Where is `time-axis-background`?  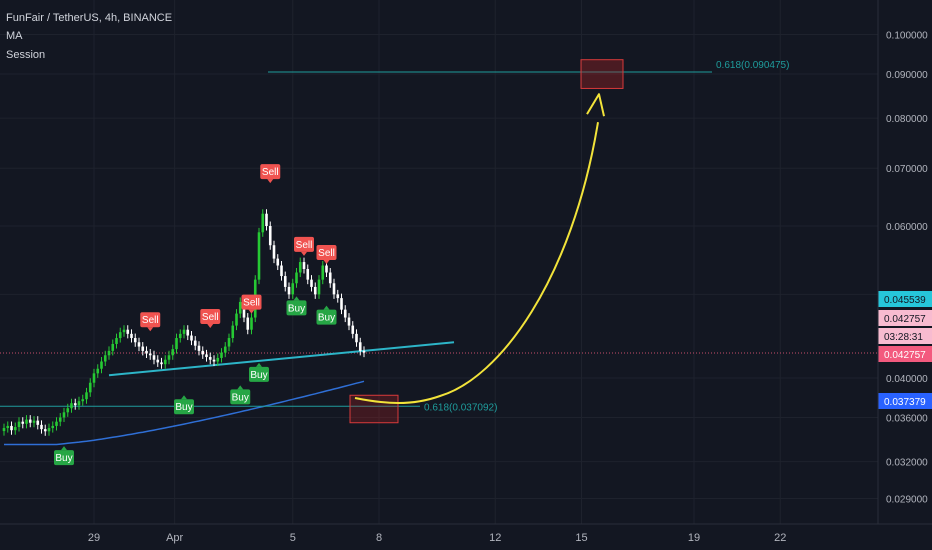 time-axis-background is located at coordinates (466, 537).